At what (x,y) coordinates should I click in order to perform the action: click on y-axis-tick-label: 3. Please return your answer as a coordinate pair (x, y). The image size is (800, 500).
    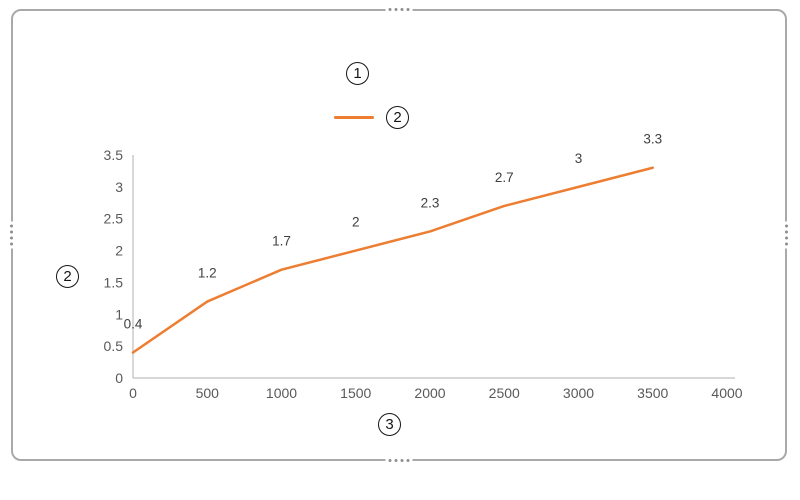
    Looking at the image, I should click on (119, 187).